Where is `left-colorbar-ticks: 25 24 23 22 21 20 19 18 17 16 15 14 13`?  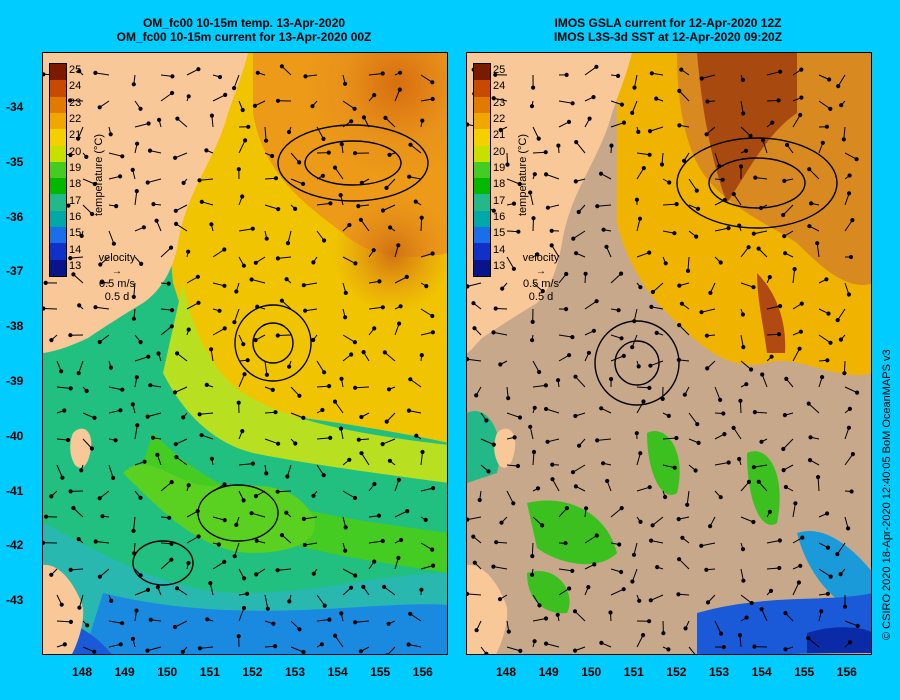 left-colorbar-ticks: 25 24 23 22 21 20 19 18 17 16 15 14 13 is located at coordinates (84, 169).